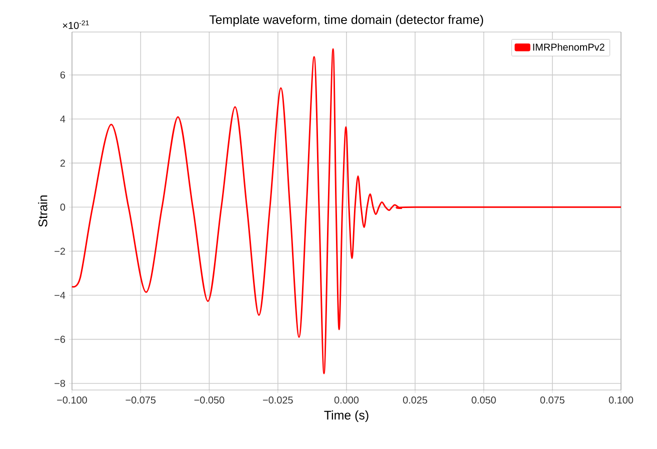 The height and width of the screenshot is (449, 657). I want to click on x-tick-label: 0.000, so click(346, 400).